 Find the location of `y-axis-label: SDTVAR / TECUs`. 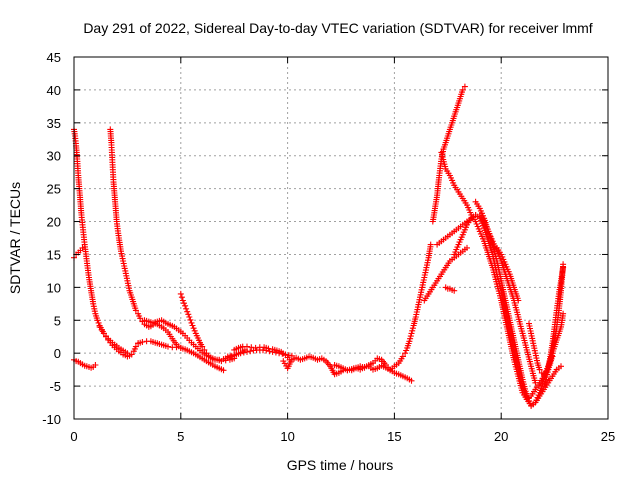

y-axis-label: SDTVAR / TECUs is located at coordinates (15, 238).